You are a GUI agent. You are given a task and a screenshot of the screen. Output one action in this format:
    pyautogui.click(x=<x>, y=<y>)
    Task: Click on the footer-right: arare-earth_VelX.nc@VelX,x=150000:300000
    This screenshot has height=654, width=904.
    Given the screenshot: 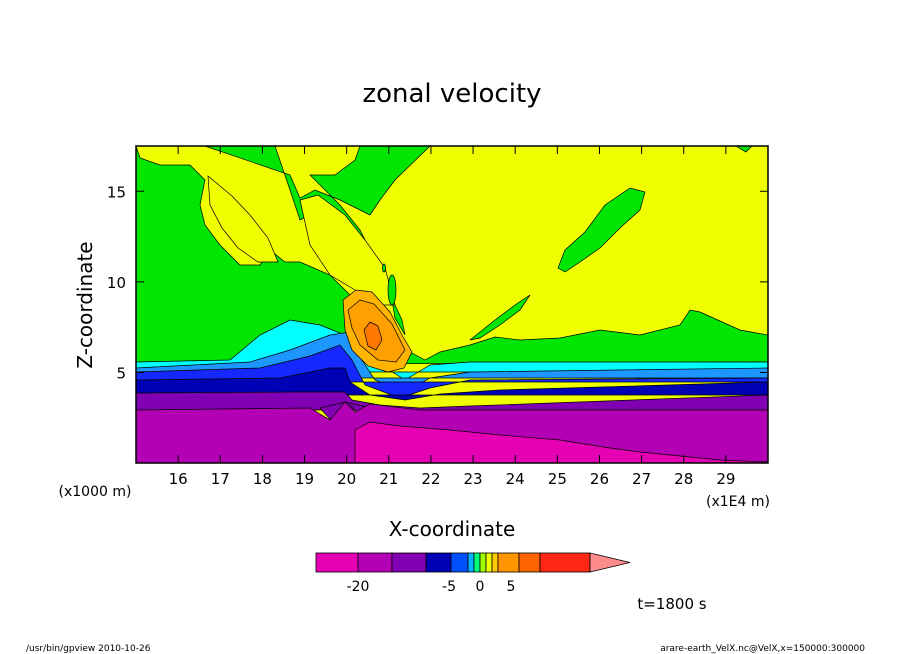 What is the action you would take?
    pyautogui.click(x=762, y=649)
    